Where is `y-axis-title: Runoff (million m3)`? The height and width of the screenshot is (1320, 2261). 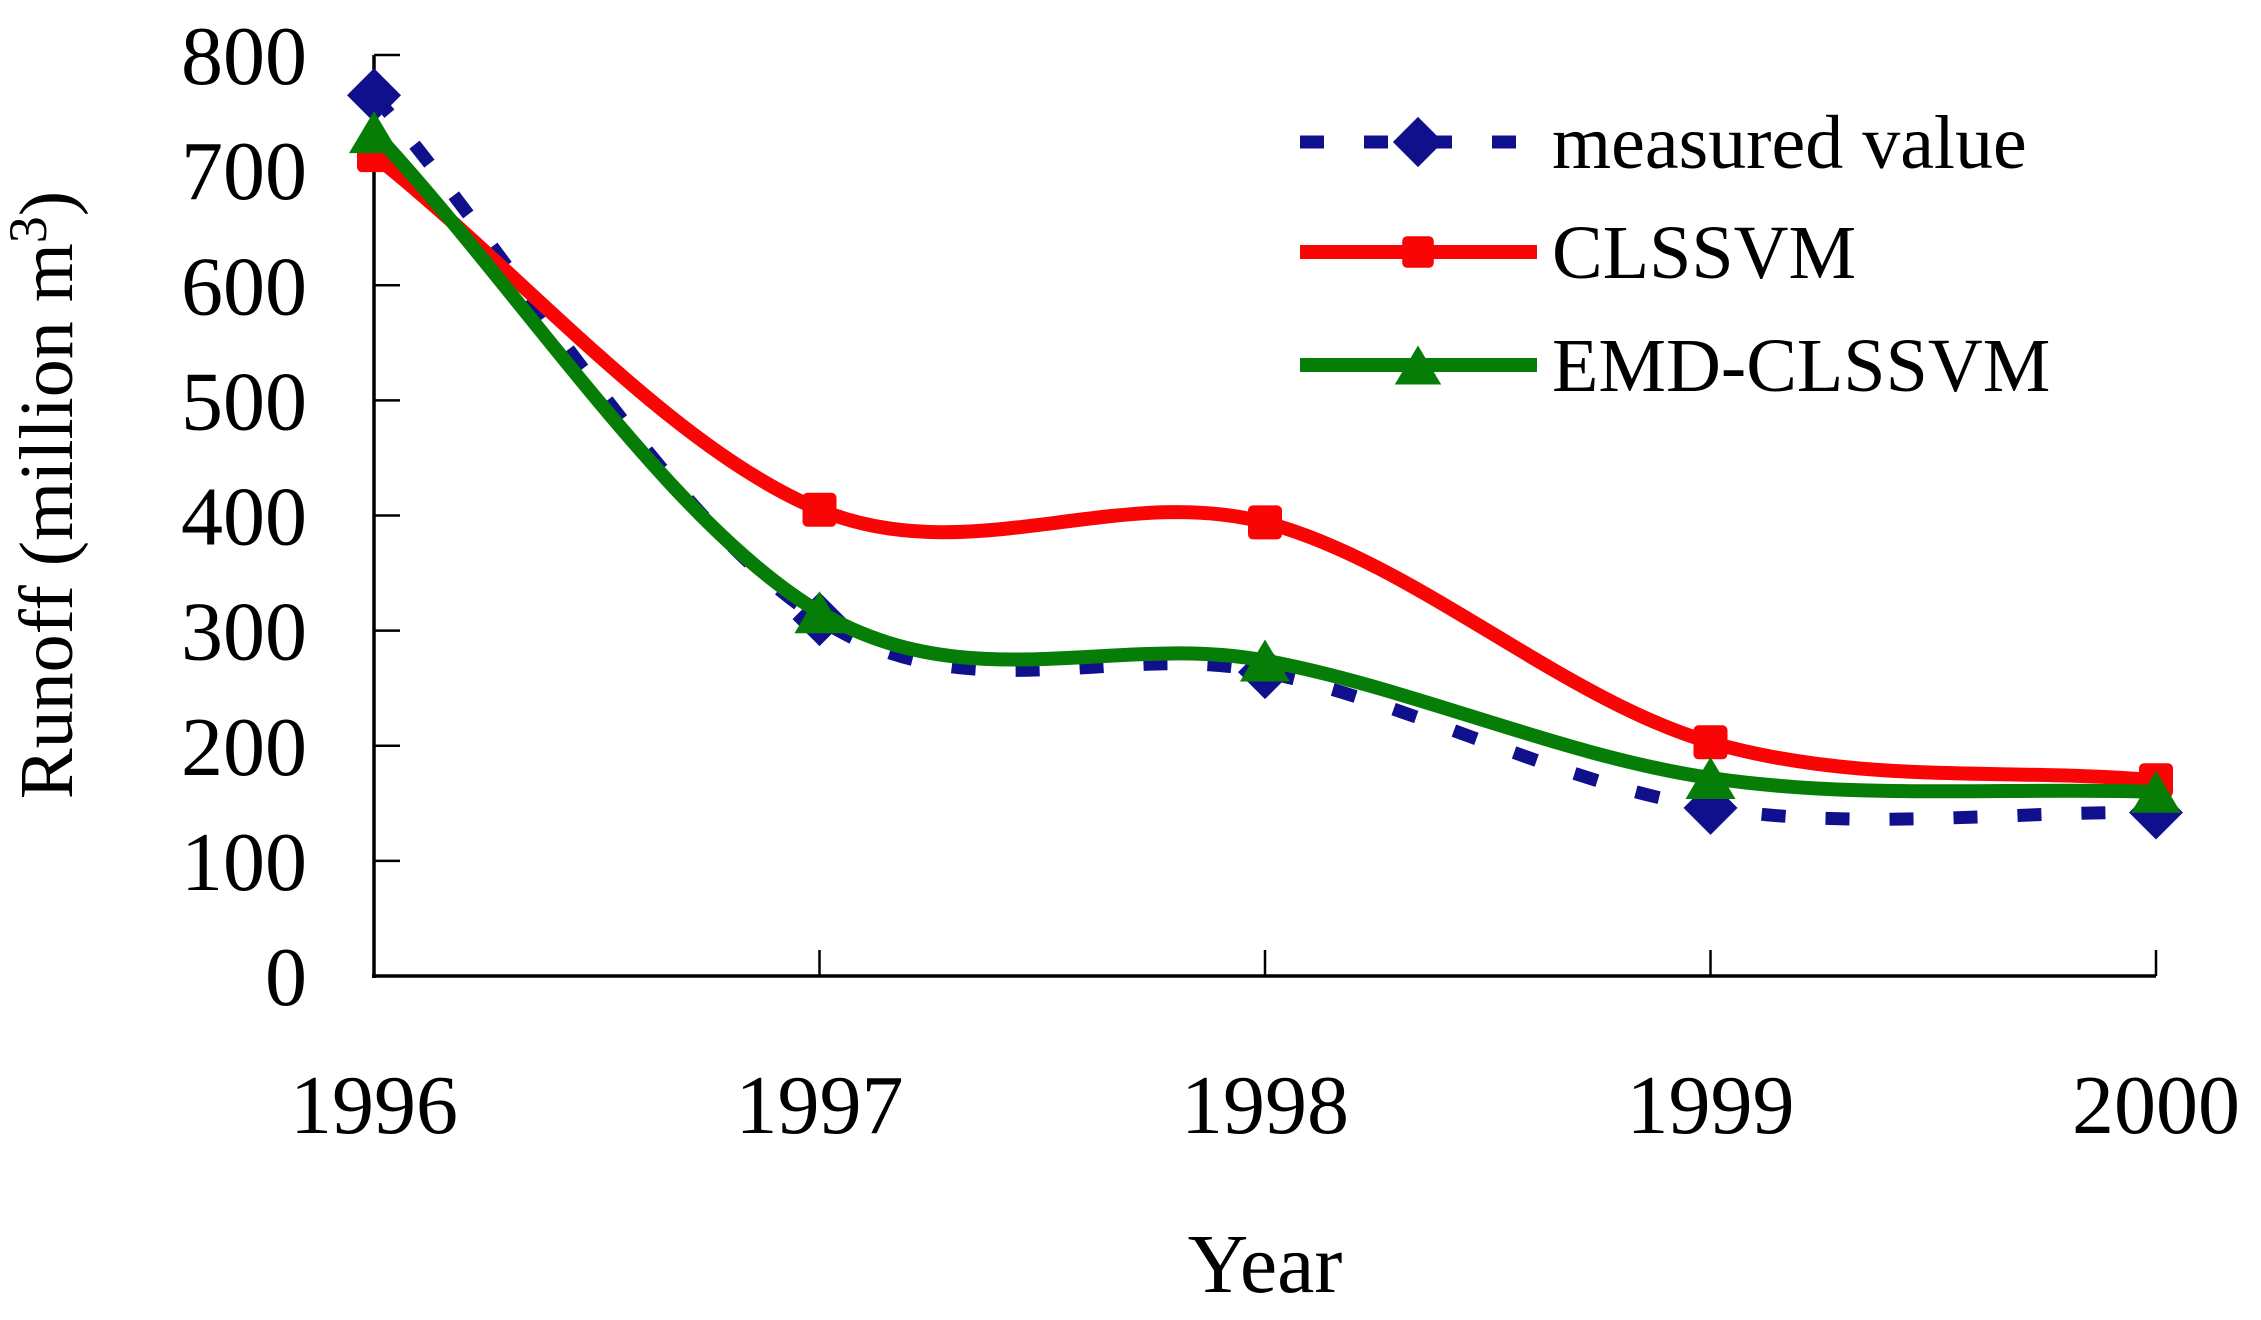 y-axis-title: Runoff (million m3) is located at coordinates (44, 495).